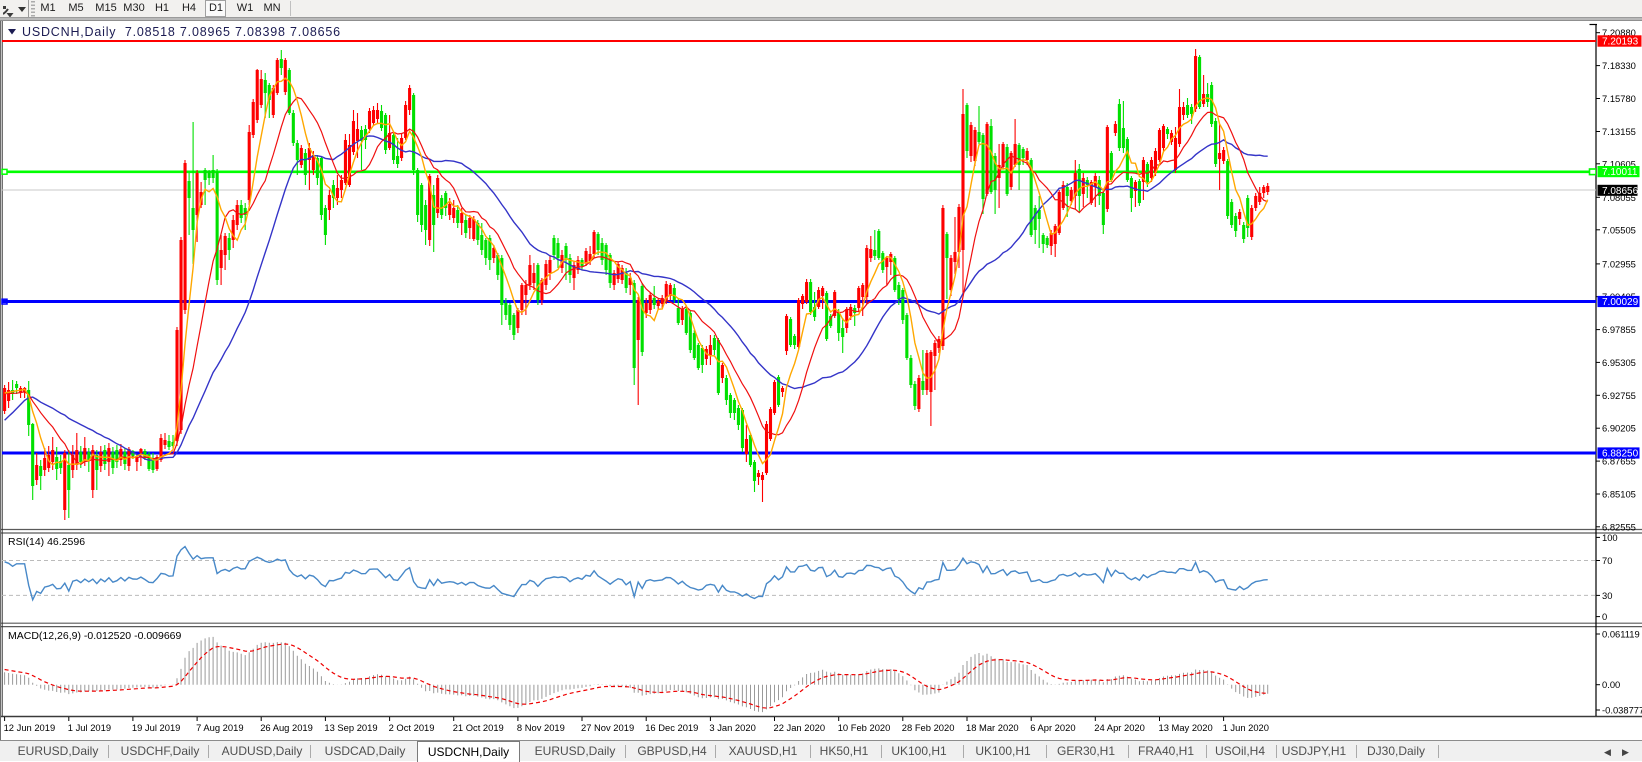  I want to click on svg-text: 7.10605, so click(1619, 163).